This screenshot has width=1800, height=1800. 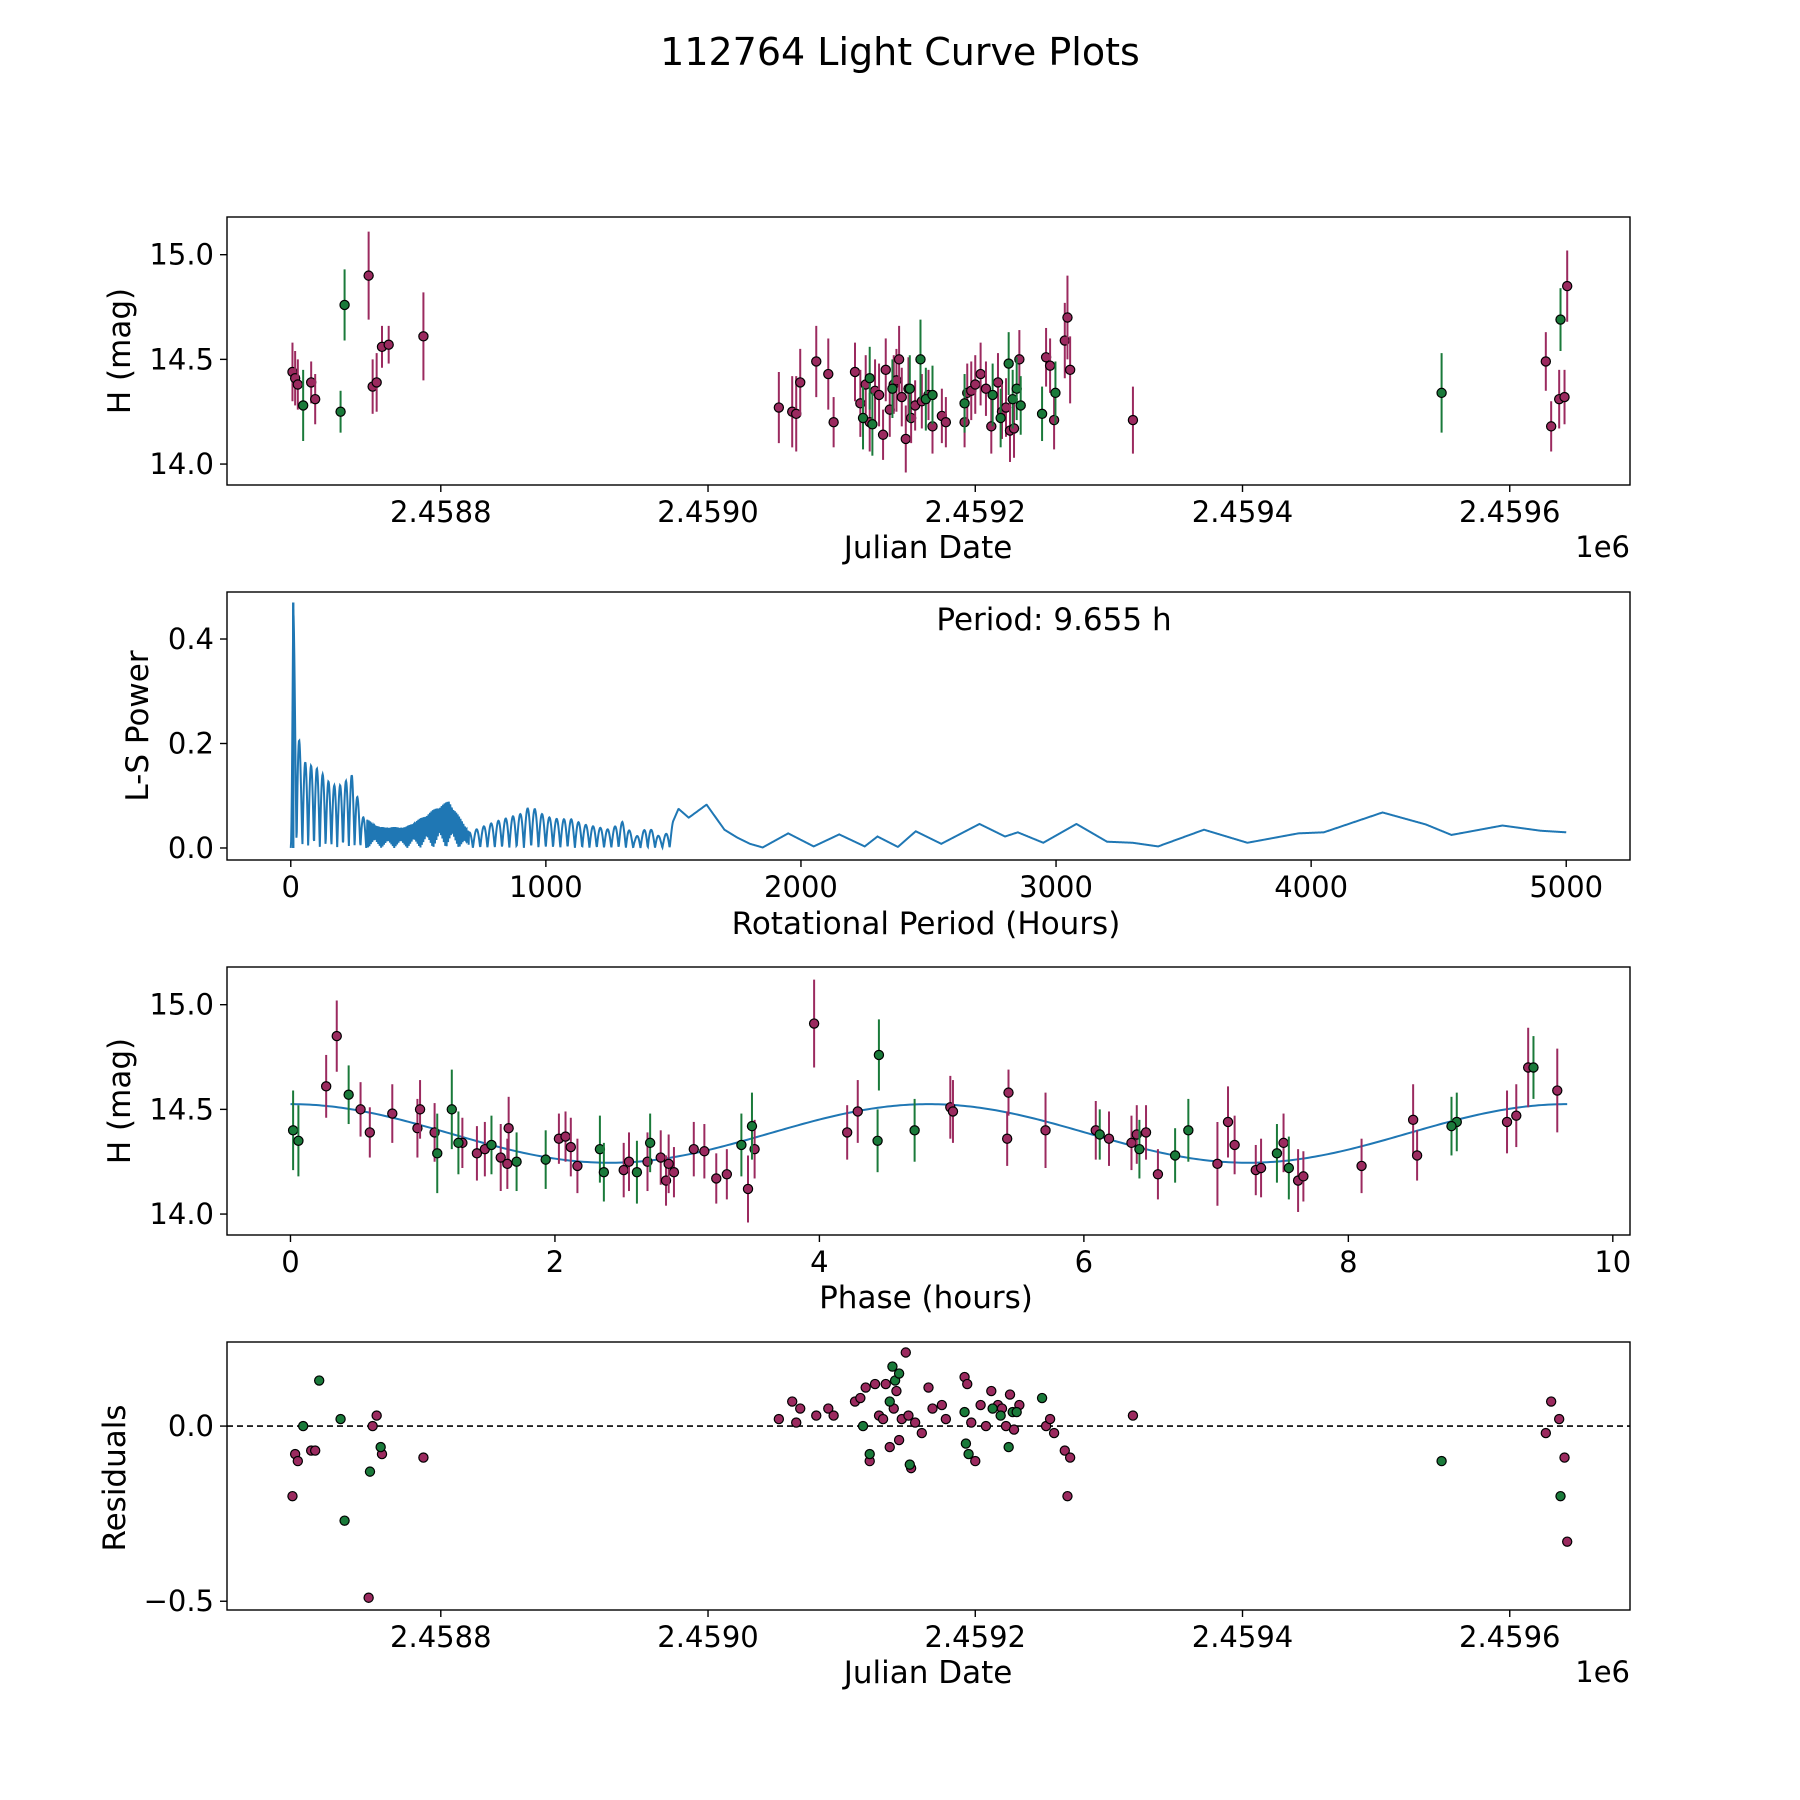 I want to click on periodogram-ylabel: L-S Power, so click(x=138, y=725).